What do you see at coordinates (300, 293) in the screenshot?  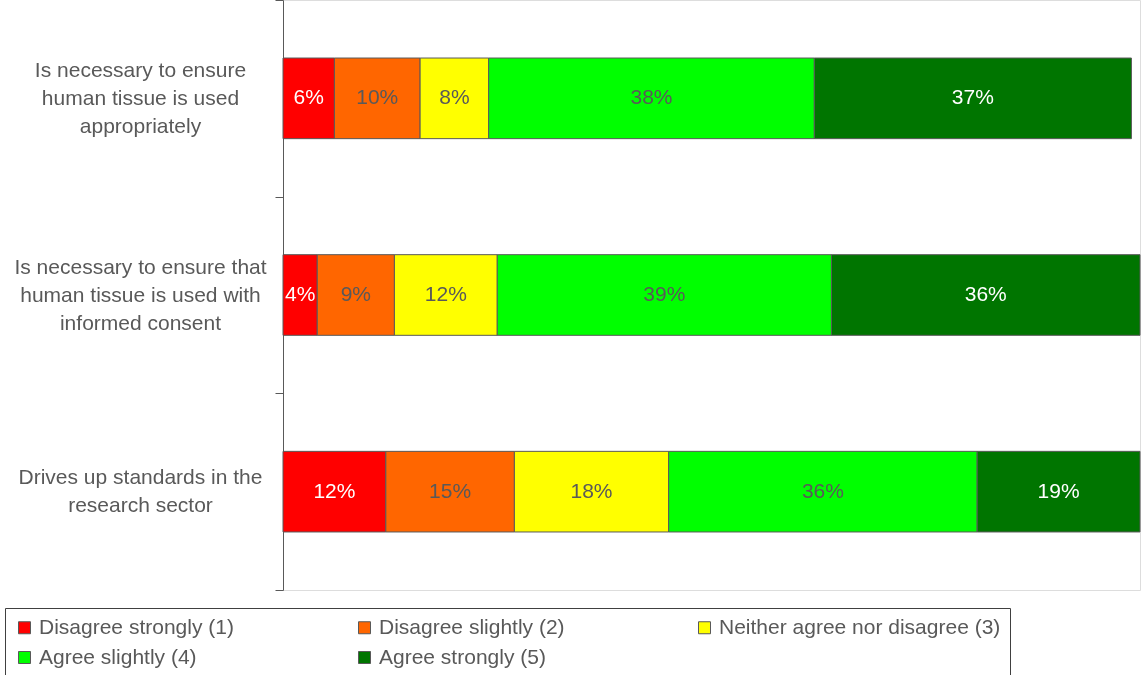 I see `data-label: 4%` at bounding box center [300, 293].